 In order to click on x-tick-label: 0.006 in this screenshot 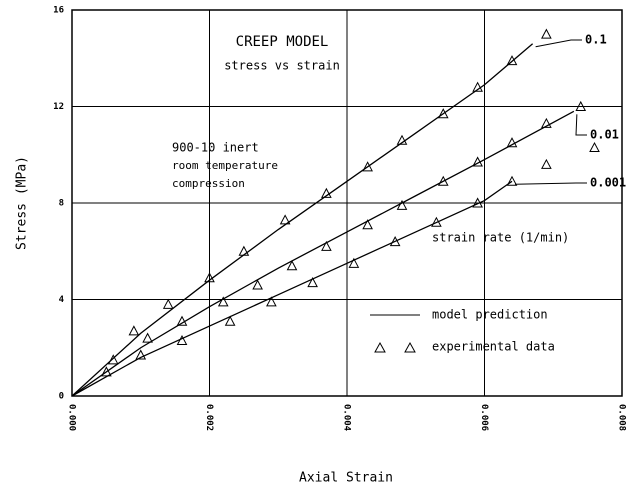, I will do `click(484, 417)`.